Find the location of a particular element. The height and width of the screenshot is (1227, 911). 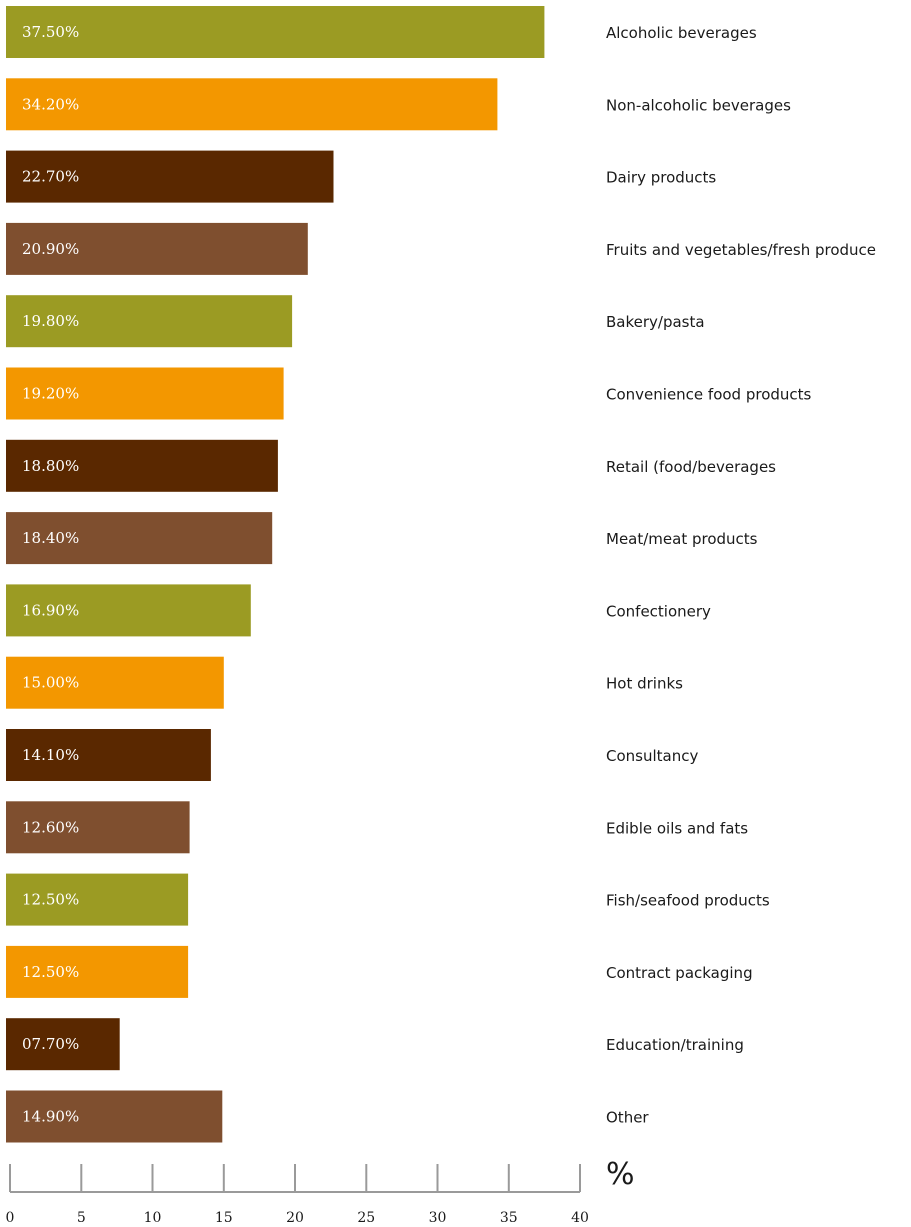

category-label: Edible oils and fats is located at coordinates (677, 828).